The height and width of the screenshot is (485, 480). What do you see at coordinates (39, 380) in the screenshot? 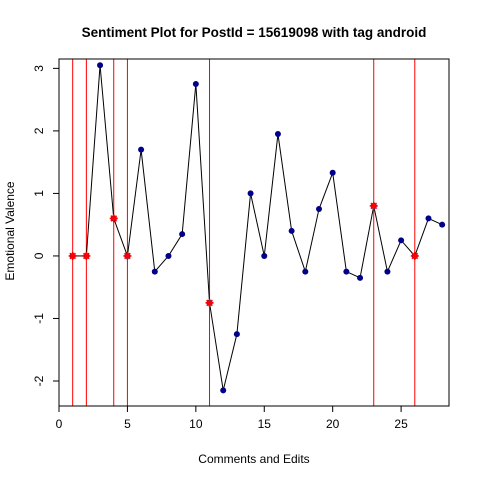
I see `y-tick-label--2: -2` at bounding box center [39, 380].